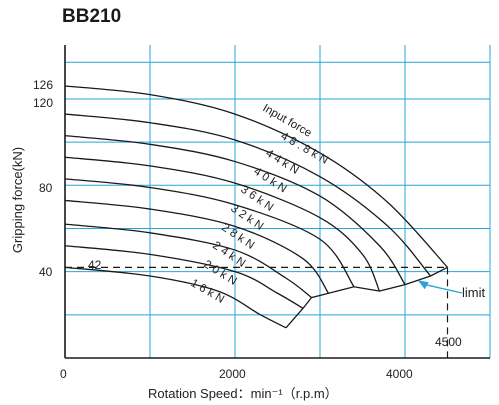 The image size is (499, 405). What do you see at coordinates (443, 288) in the screenshot?
I see `limit-arrow-line` at bounding box center [443, 288].